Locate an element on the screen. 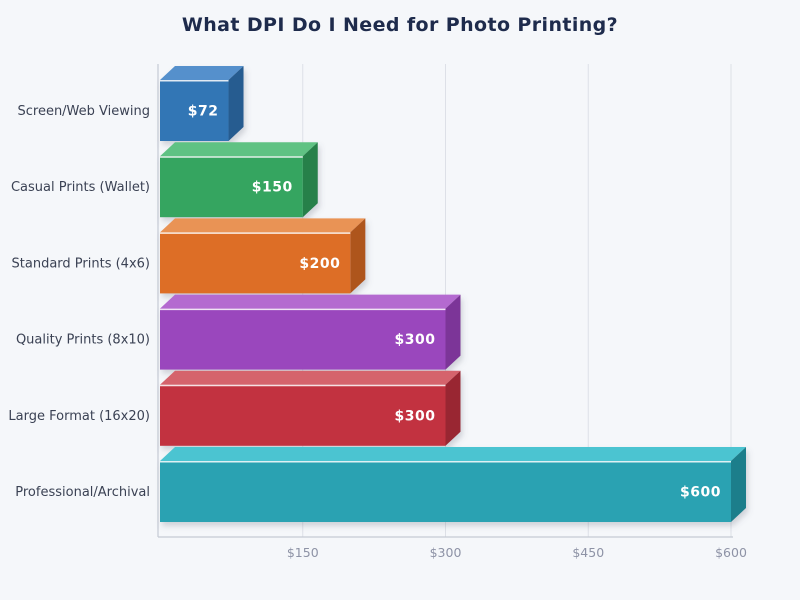 The width and height of the screenshot is (800, 600). bar-value-label: $150 is located at coordinates (272, 188).